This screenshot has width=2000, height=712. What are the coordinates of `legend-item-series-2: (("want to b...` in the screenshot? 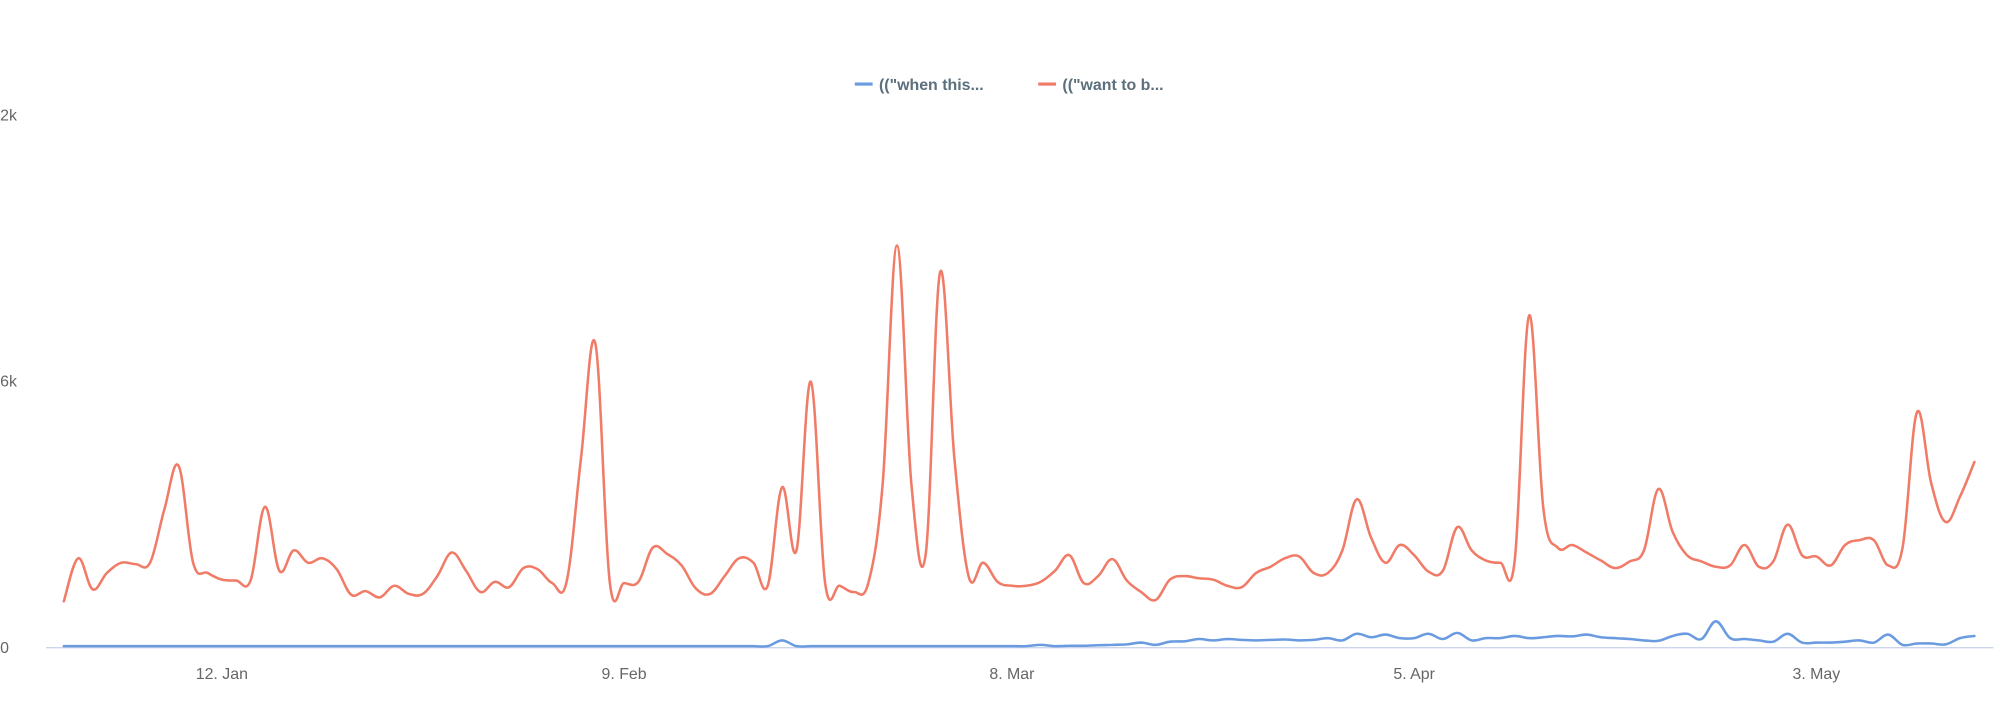 It's located at (1101, 85).